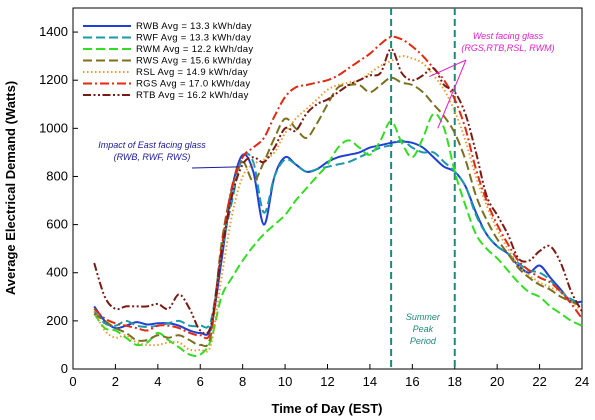  I want to click on y-tick-label: 1200, so click(53, 79).